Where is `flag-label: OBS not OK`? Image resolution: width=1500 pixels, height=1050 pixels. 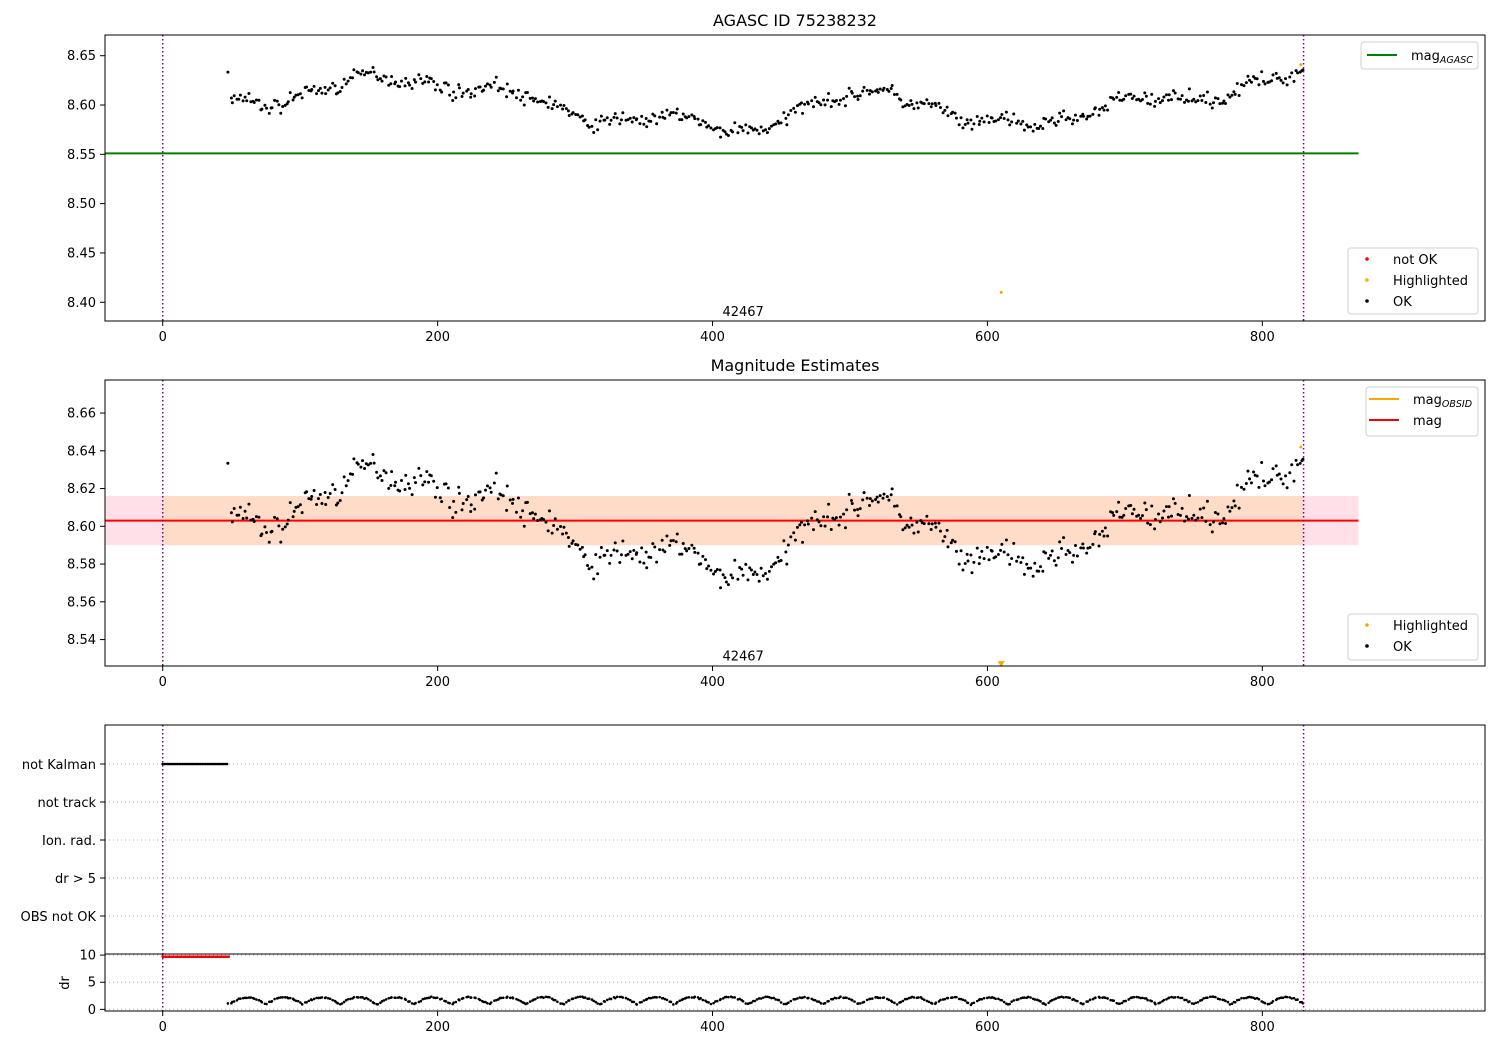
flag-label: OBS not OK is located at coordinates (59, 917).